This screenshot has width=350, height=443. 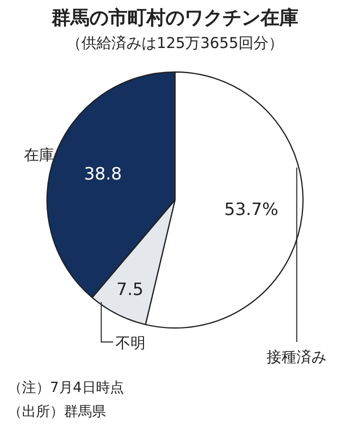 I want to click on chart-subtitle: （供給済みは125万3655回分）, so click(x=175, y=43).